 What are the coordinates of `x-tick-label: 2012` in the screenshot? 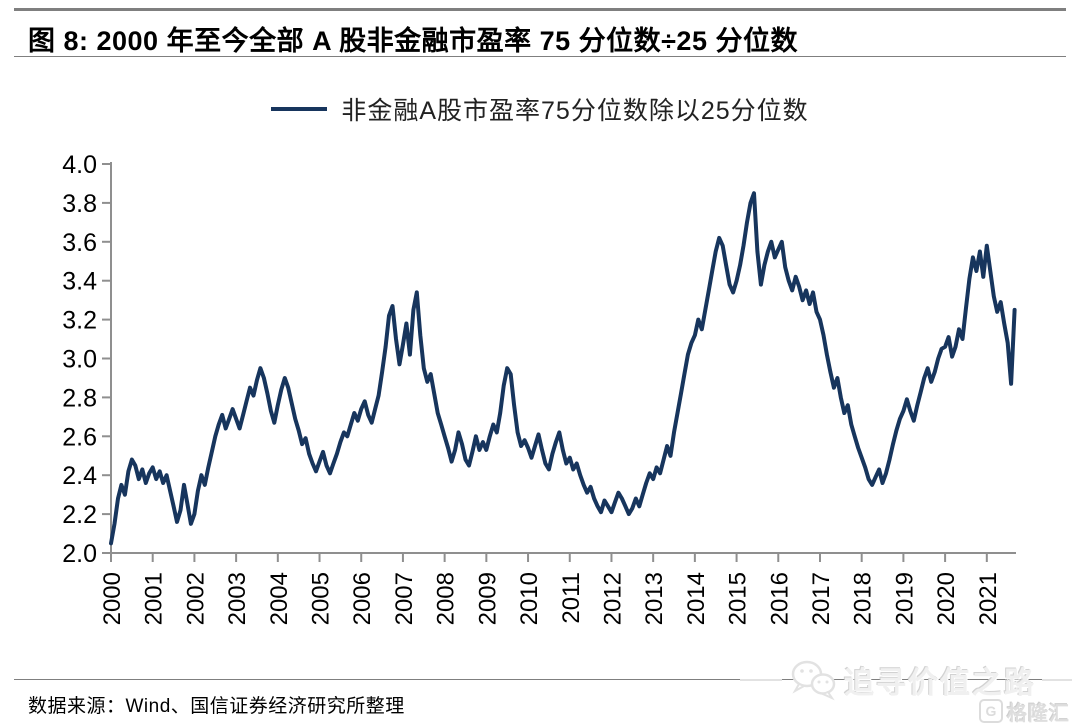 It's located at (612, 598).